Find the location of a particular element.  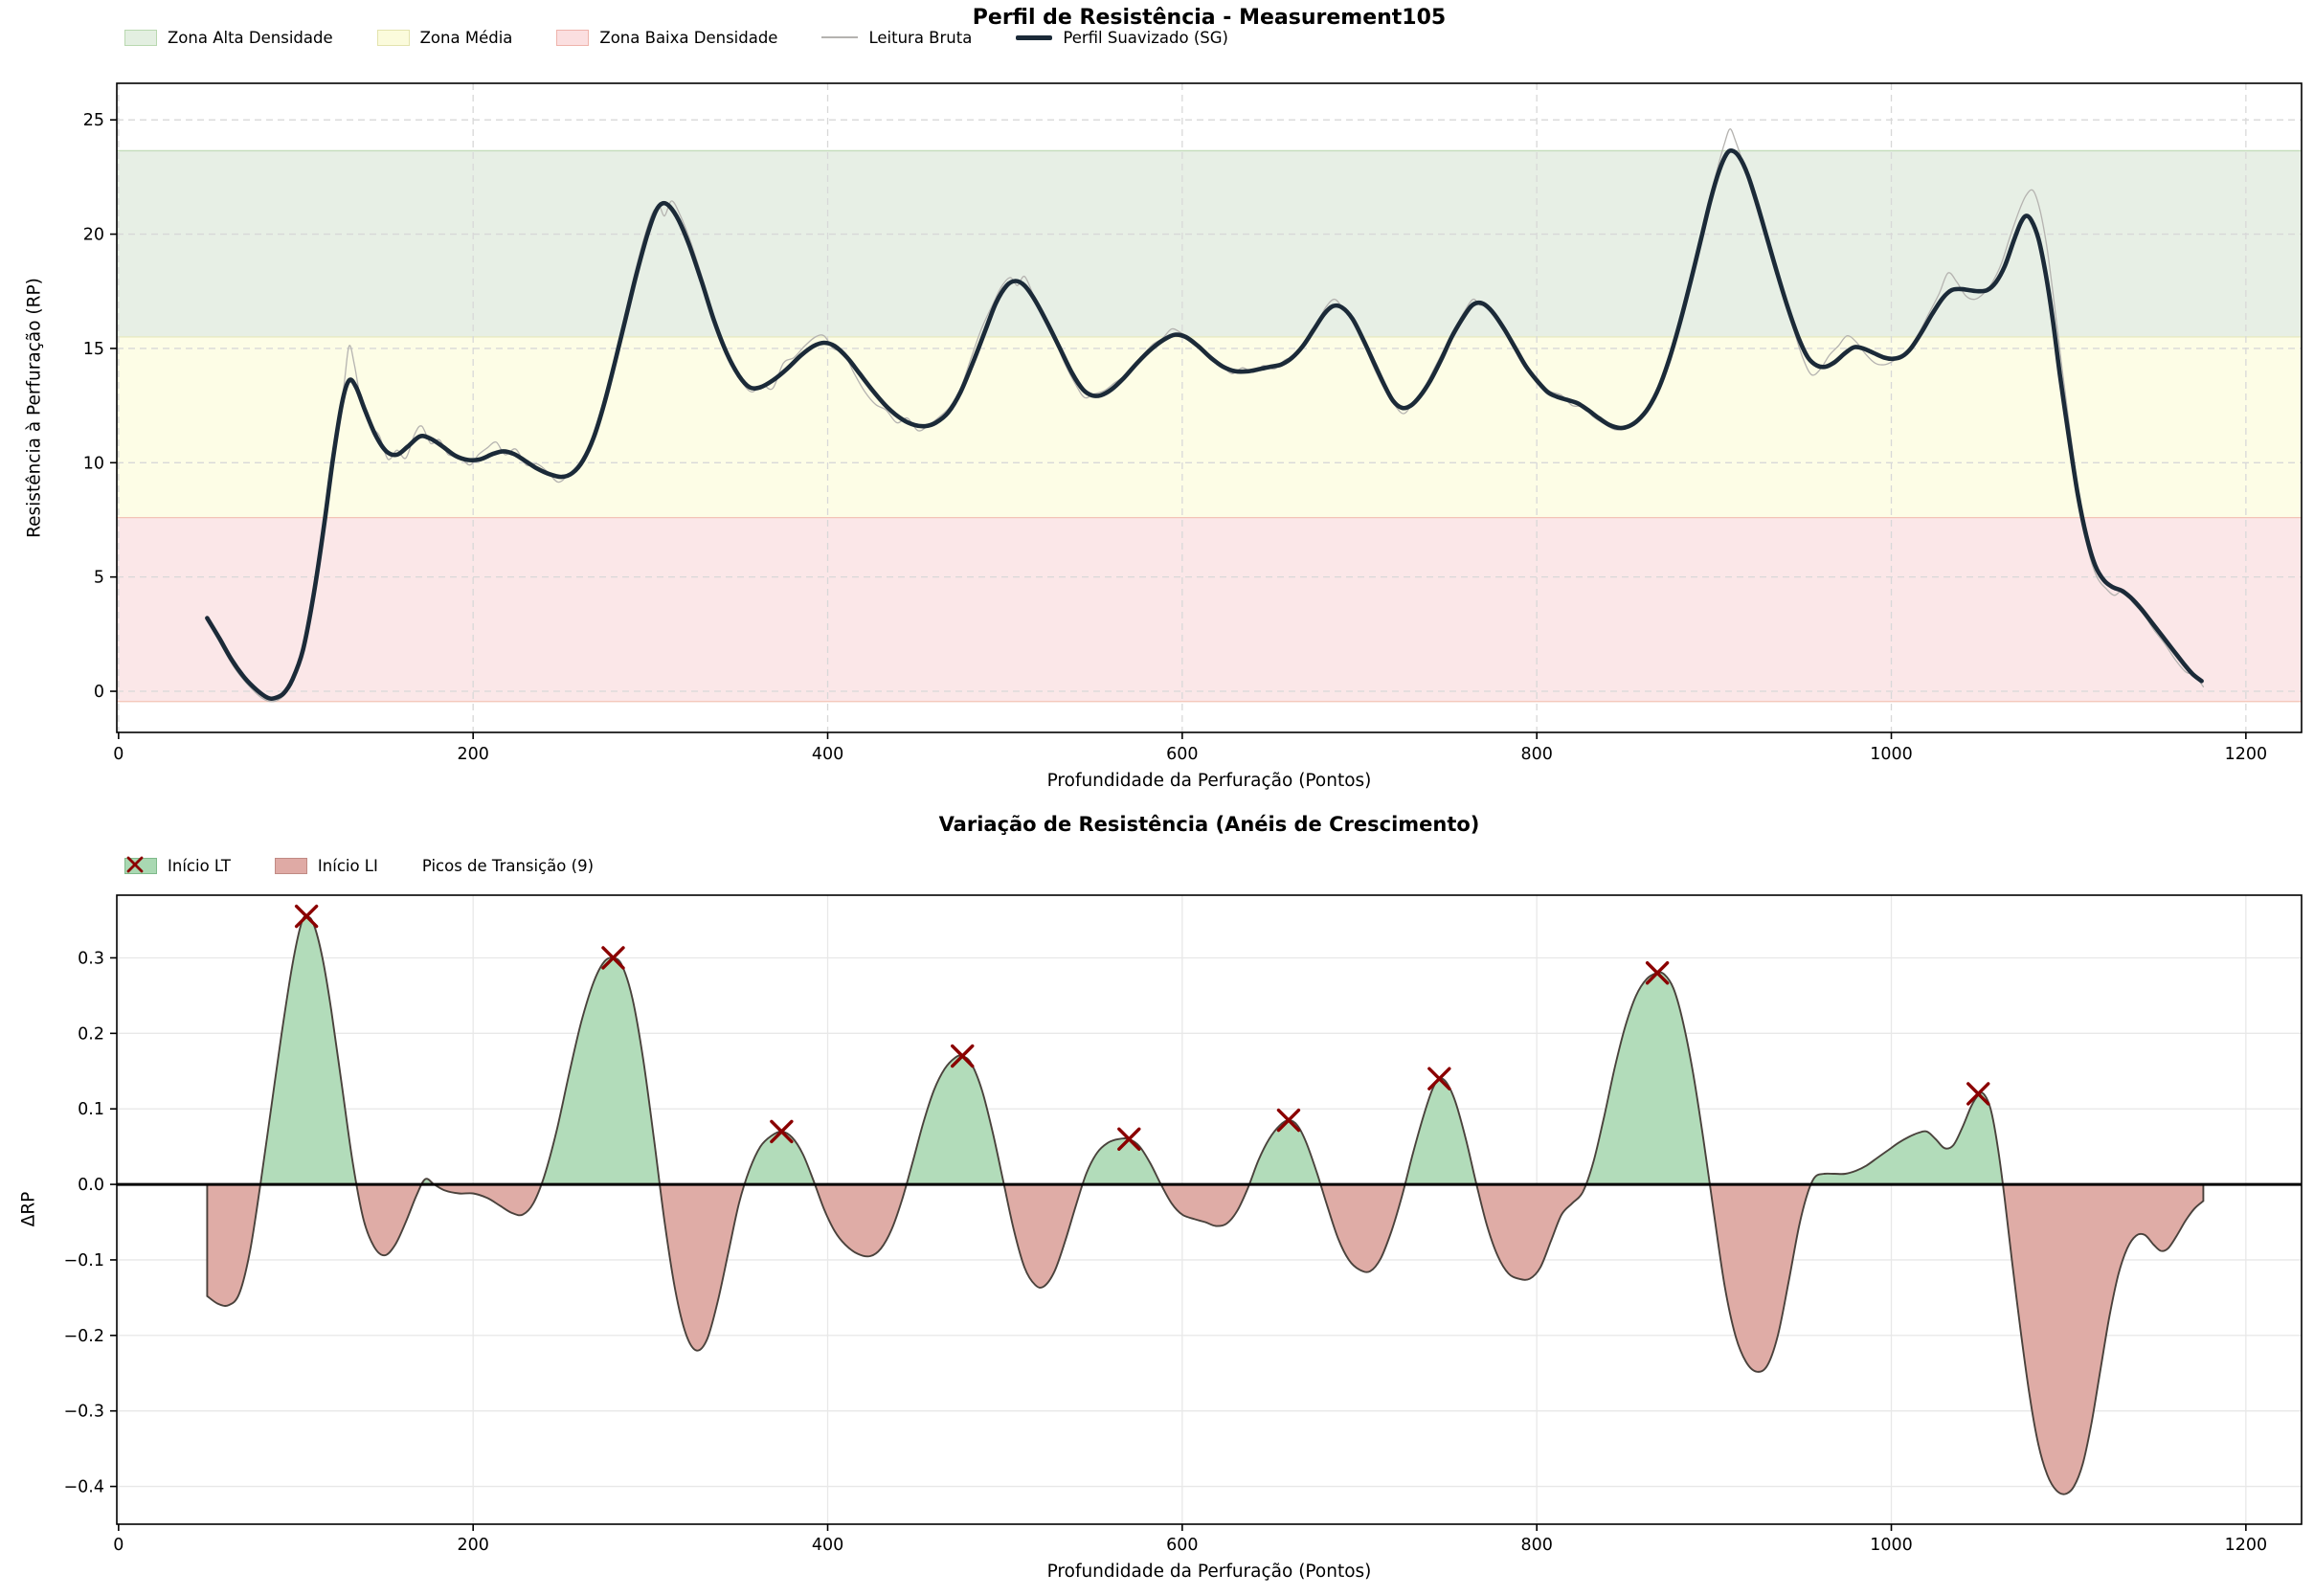

legend-item: Perfil Suavizado (SG) is located at coordinates (1122, 38).